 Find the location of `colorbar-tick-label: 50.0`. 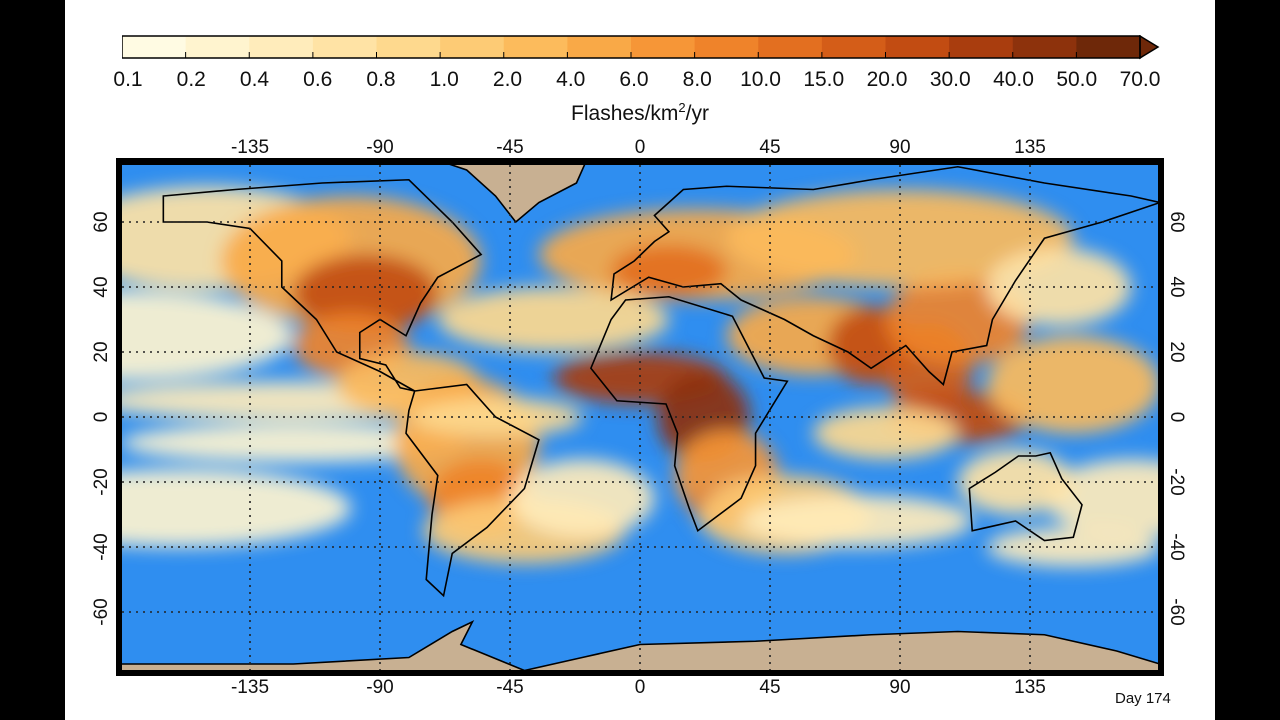

colorbar-tick-label: 50.0 is located at coordinates (1077, 79).